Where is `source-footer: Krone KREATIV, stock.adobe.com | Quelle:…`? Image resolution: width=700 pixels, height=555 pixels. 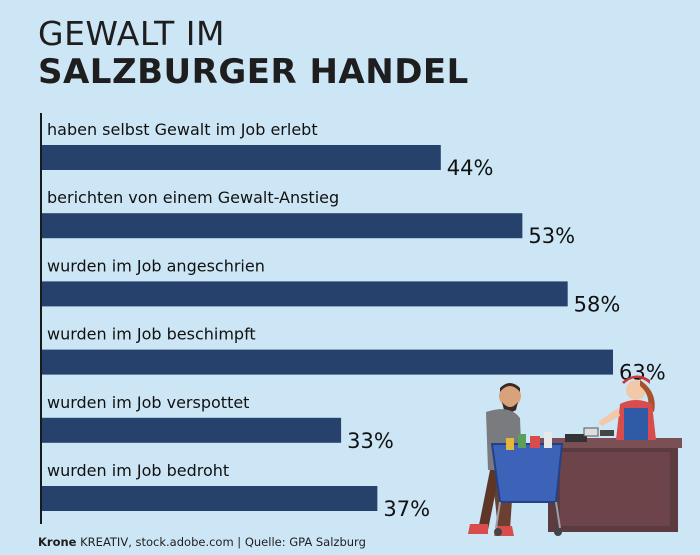
source-footer: Krone KREATIV, stock.adobe.com | Quelle:… is located at coordinates (202, 542).